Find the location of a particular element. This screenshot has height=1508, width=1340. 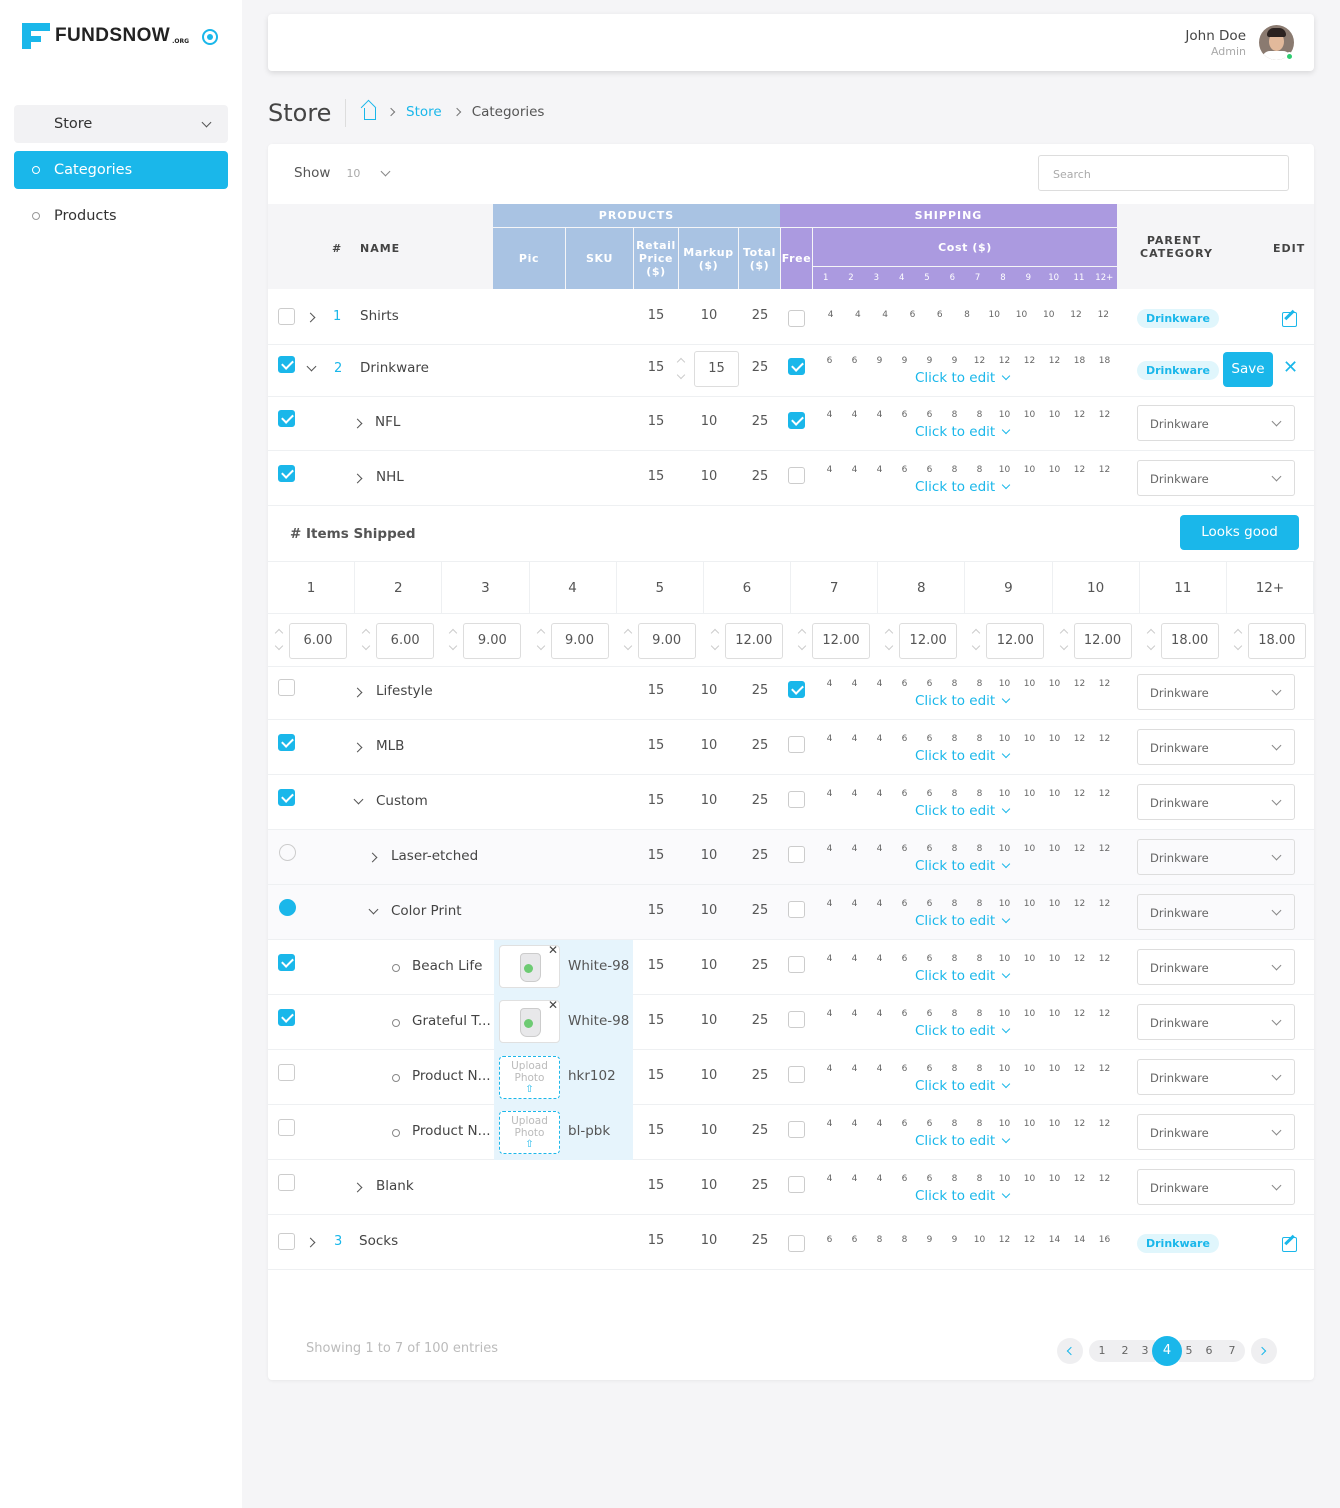

looks-good-button: Looks good is located at coordinates (1239, 532).